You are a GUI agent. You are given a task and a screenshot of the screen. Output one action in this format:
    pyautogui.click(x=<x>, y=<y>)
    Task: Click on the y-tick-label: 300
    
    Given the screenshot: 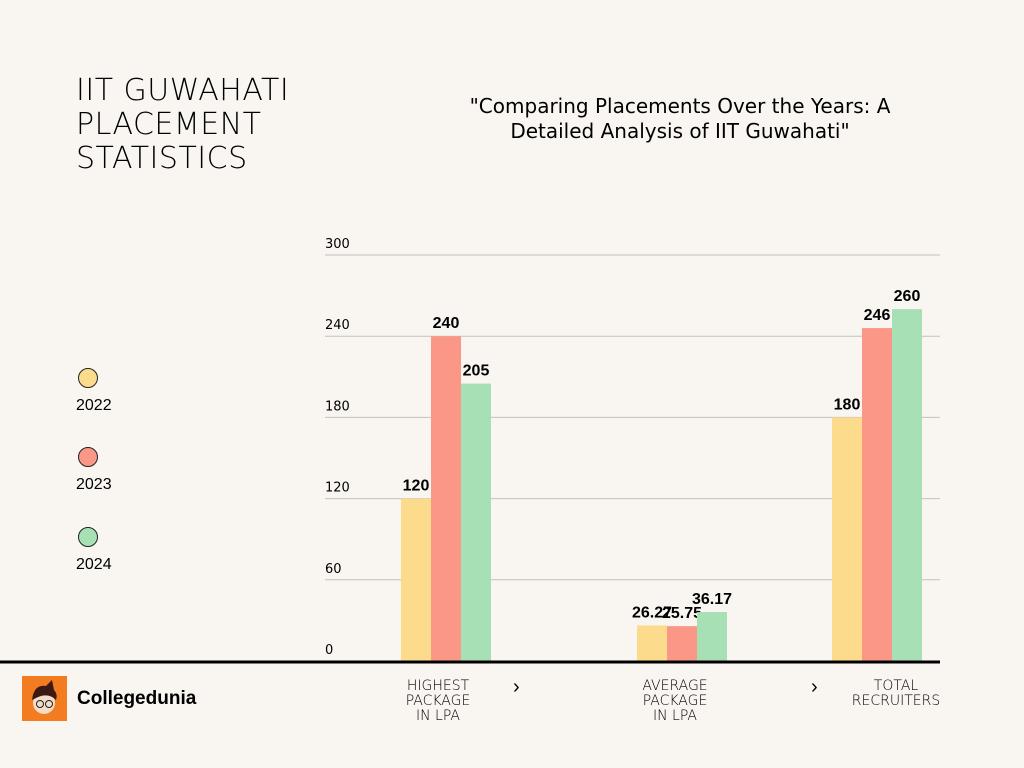 What is the action you would take?
    pyautogui.click(x=337, y=244)
    